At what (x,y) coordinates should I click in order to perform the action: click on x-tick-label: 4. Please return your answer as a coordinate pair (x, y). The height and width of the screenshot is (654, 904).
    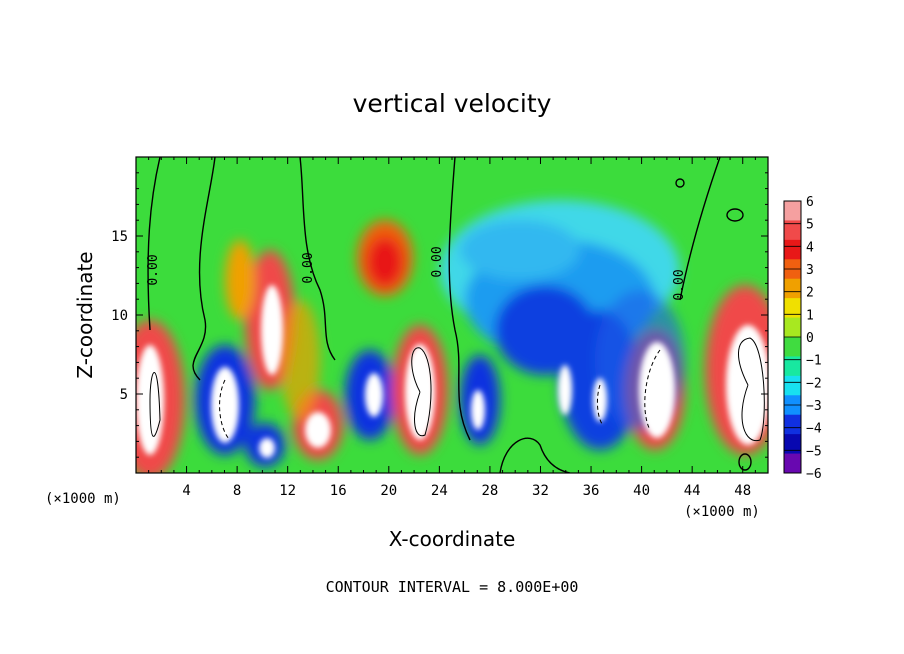
    Looking at the image, I should click on (186, 491).